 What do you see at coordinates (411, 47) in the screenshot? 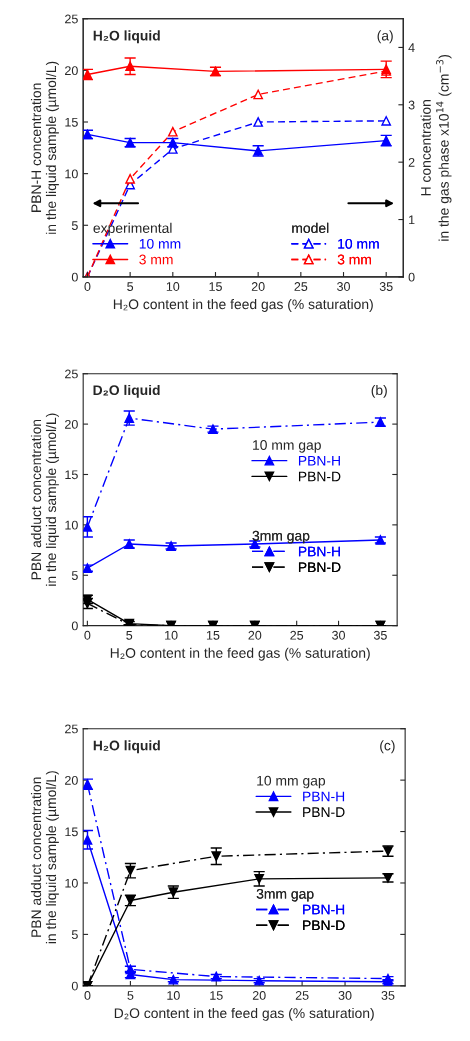
I see `y2-tick-label: 4` at bounding box center [411, 47].